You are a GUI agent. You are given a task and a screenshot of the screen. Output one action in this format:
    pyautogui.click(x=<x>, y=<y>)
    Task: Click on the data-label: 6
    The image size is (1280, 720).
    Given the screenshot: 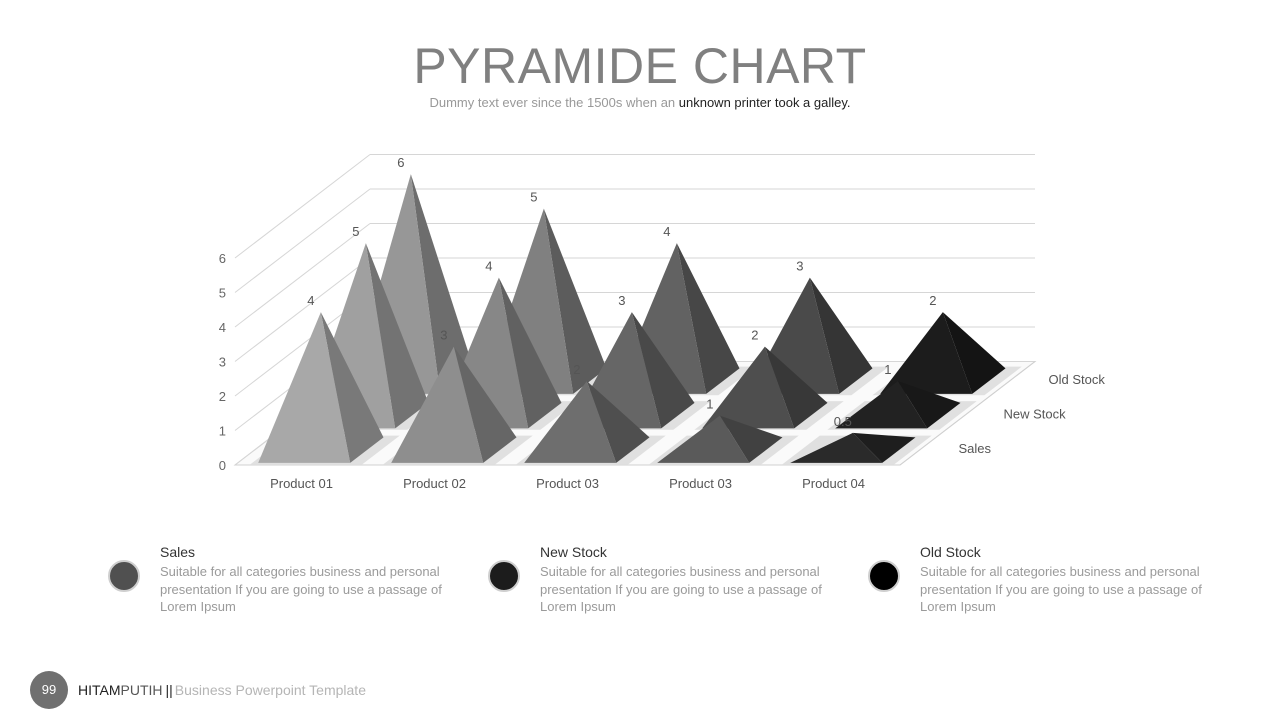 What is the action you would take?
    pyautogui.click(x=400, y=162)
    